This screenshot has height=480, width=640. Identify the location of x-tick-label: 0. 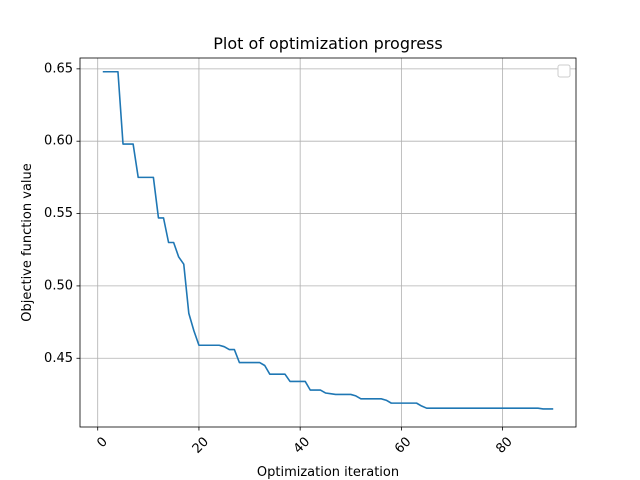
(102, 442).